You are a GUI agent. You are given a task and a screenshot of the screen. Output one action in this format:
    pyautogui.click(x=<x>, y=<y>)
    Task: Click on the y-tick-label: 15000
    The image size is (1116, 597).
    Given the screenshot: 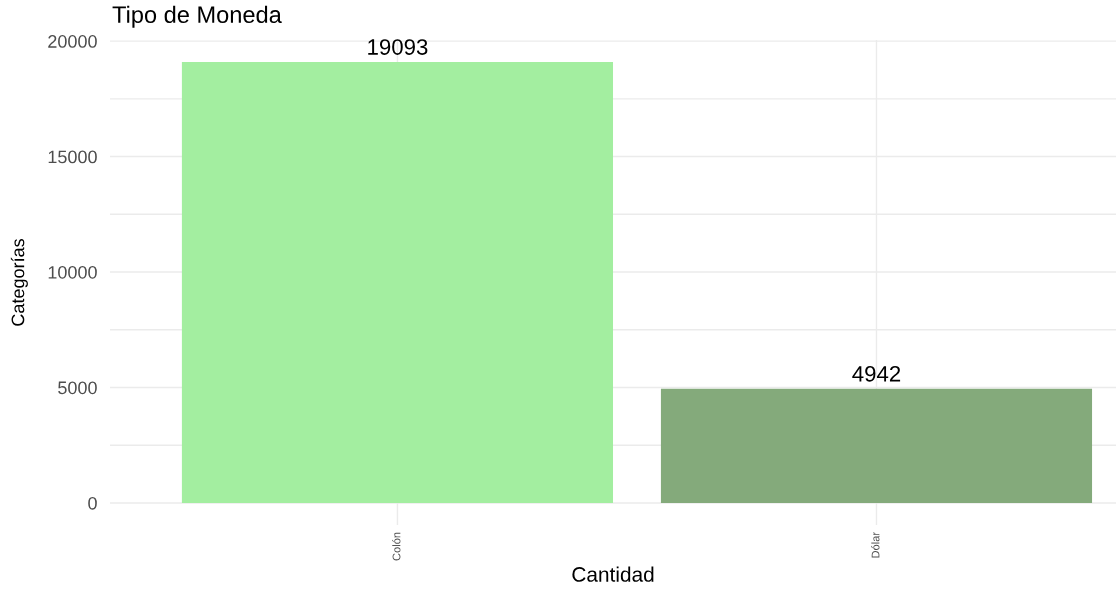 What is the action you would take?
    pyautogui.click(x=72, y=157)
    